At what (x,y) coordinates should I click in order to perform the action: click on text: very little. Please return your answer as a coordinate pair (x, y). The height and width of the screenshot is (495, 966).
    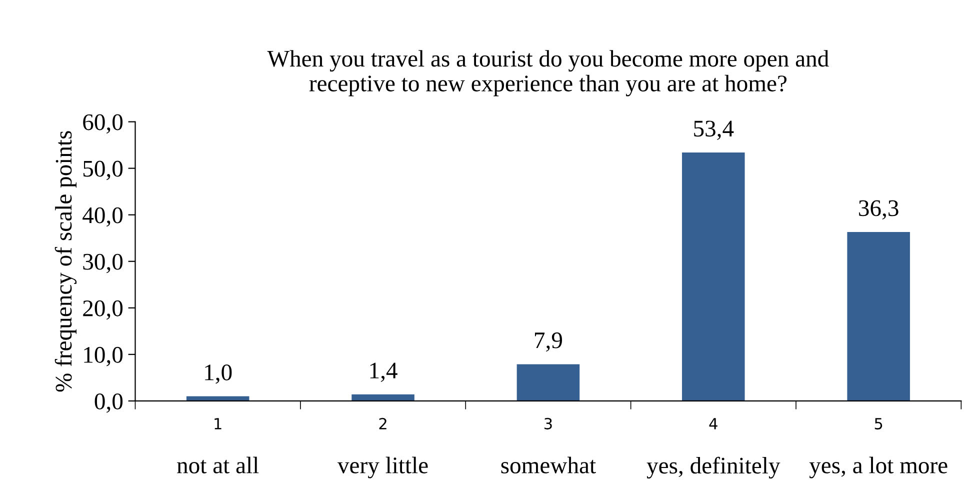
    Looking at the image, I should click on (382, 467).